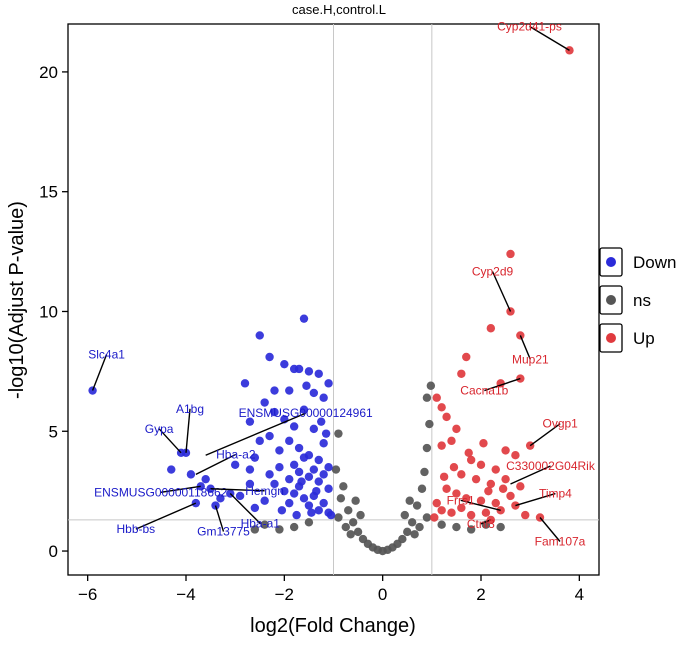  What do you see at coordinates (333, 626) in the screenshot?
I see `x-axis-title: log2(Fold Change)` at bounding box center [333, 626].